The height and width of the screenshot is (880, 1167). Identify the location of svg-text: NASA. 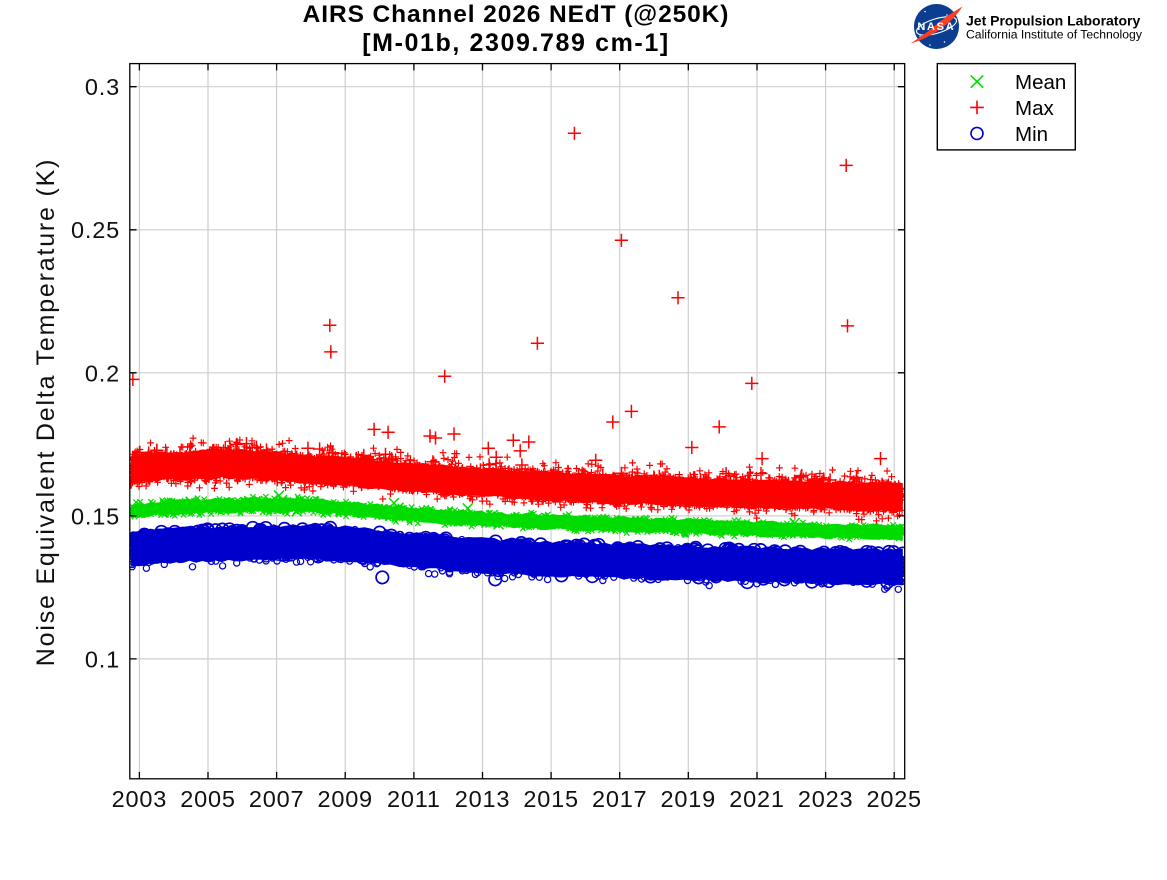
(936, 27).